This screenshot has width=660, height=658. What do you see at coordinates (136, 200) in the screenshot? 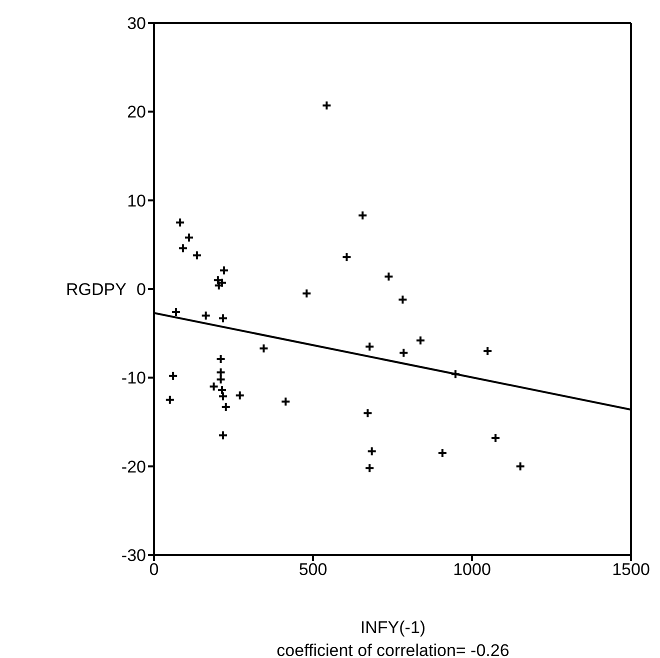
I see `y-tick-label: 10` at bounding box center [136, 200].